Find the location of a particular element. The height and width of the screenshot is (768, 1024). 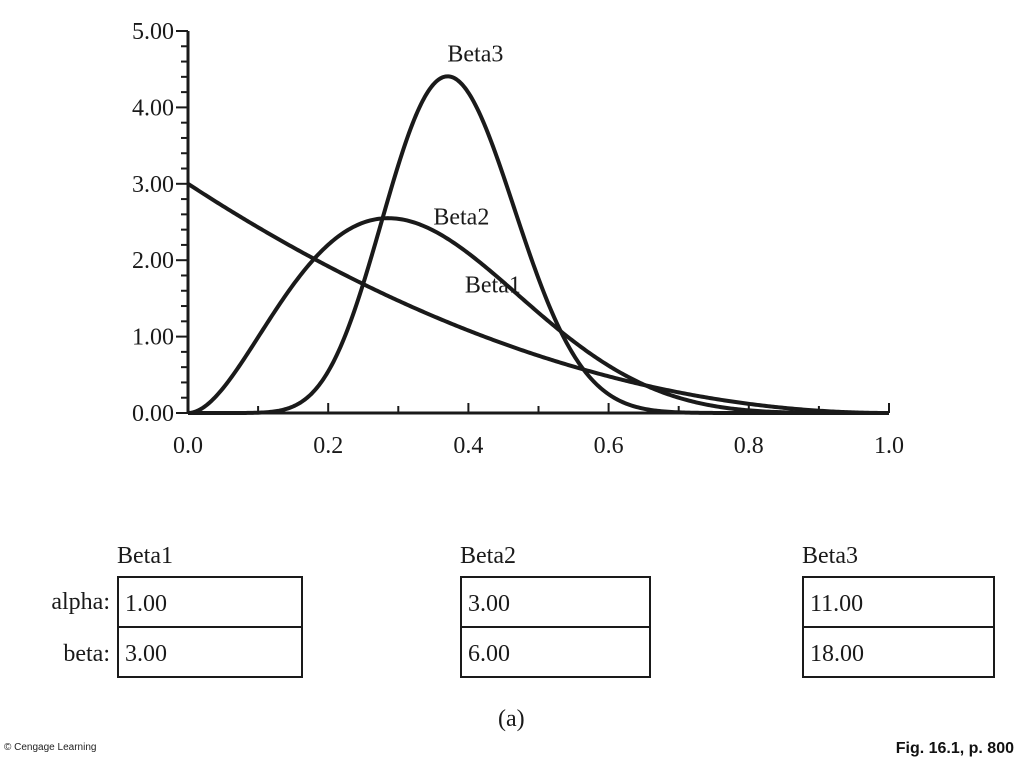

y-tick-label: 4.00 is located at coordinates (153, 108).